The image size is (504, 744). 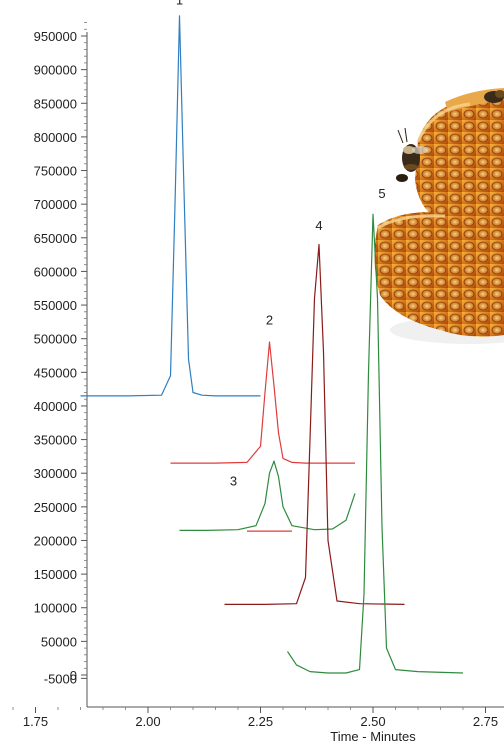 I want to click on x-tick-label: 2.00, so click(x=147, y=721).